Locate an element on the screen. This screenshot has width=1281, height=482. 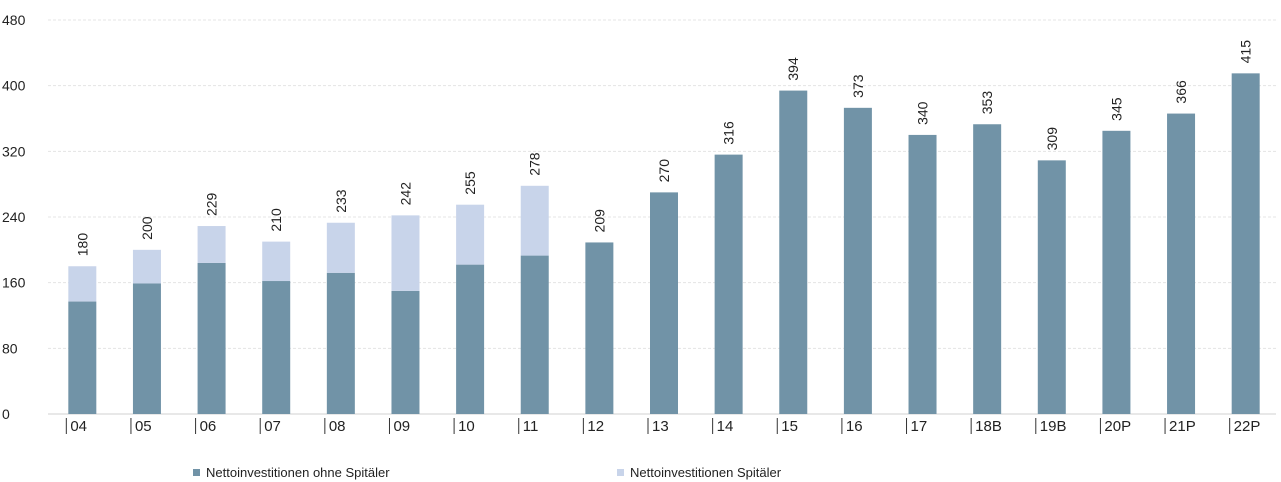
x-tick-label: 16 is located at coordinates (854, 426).